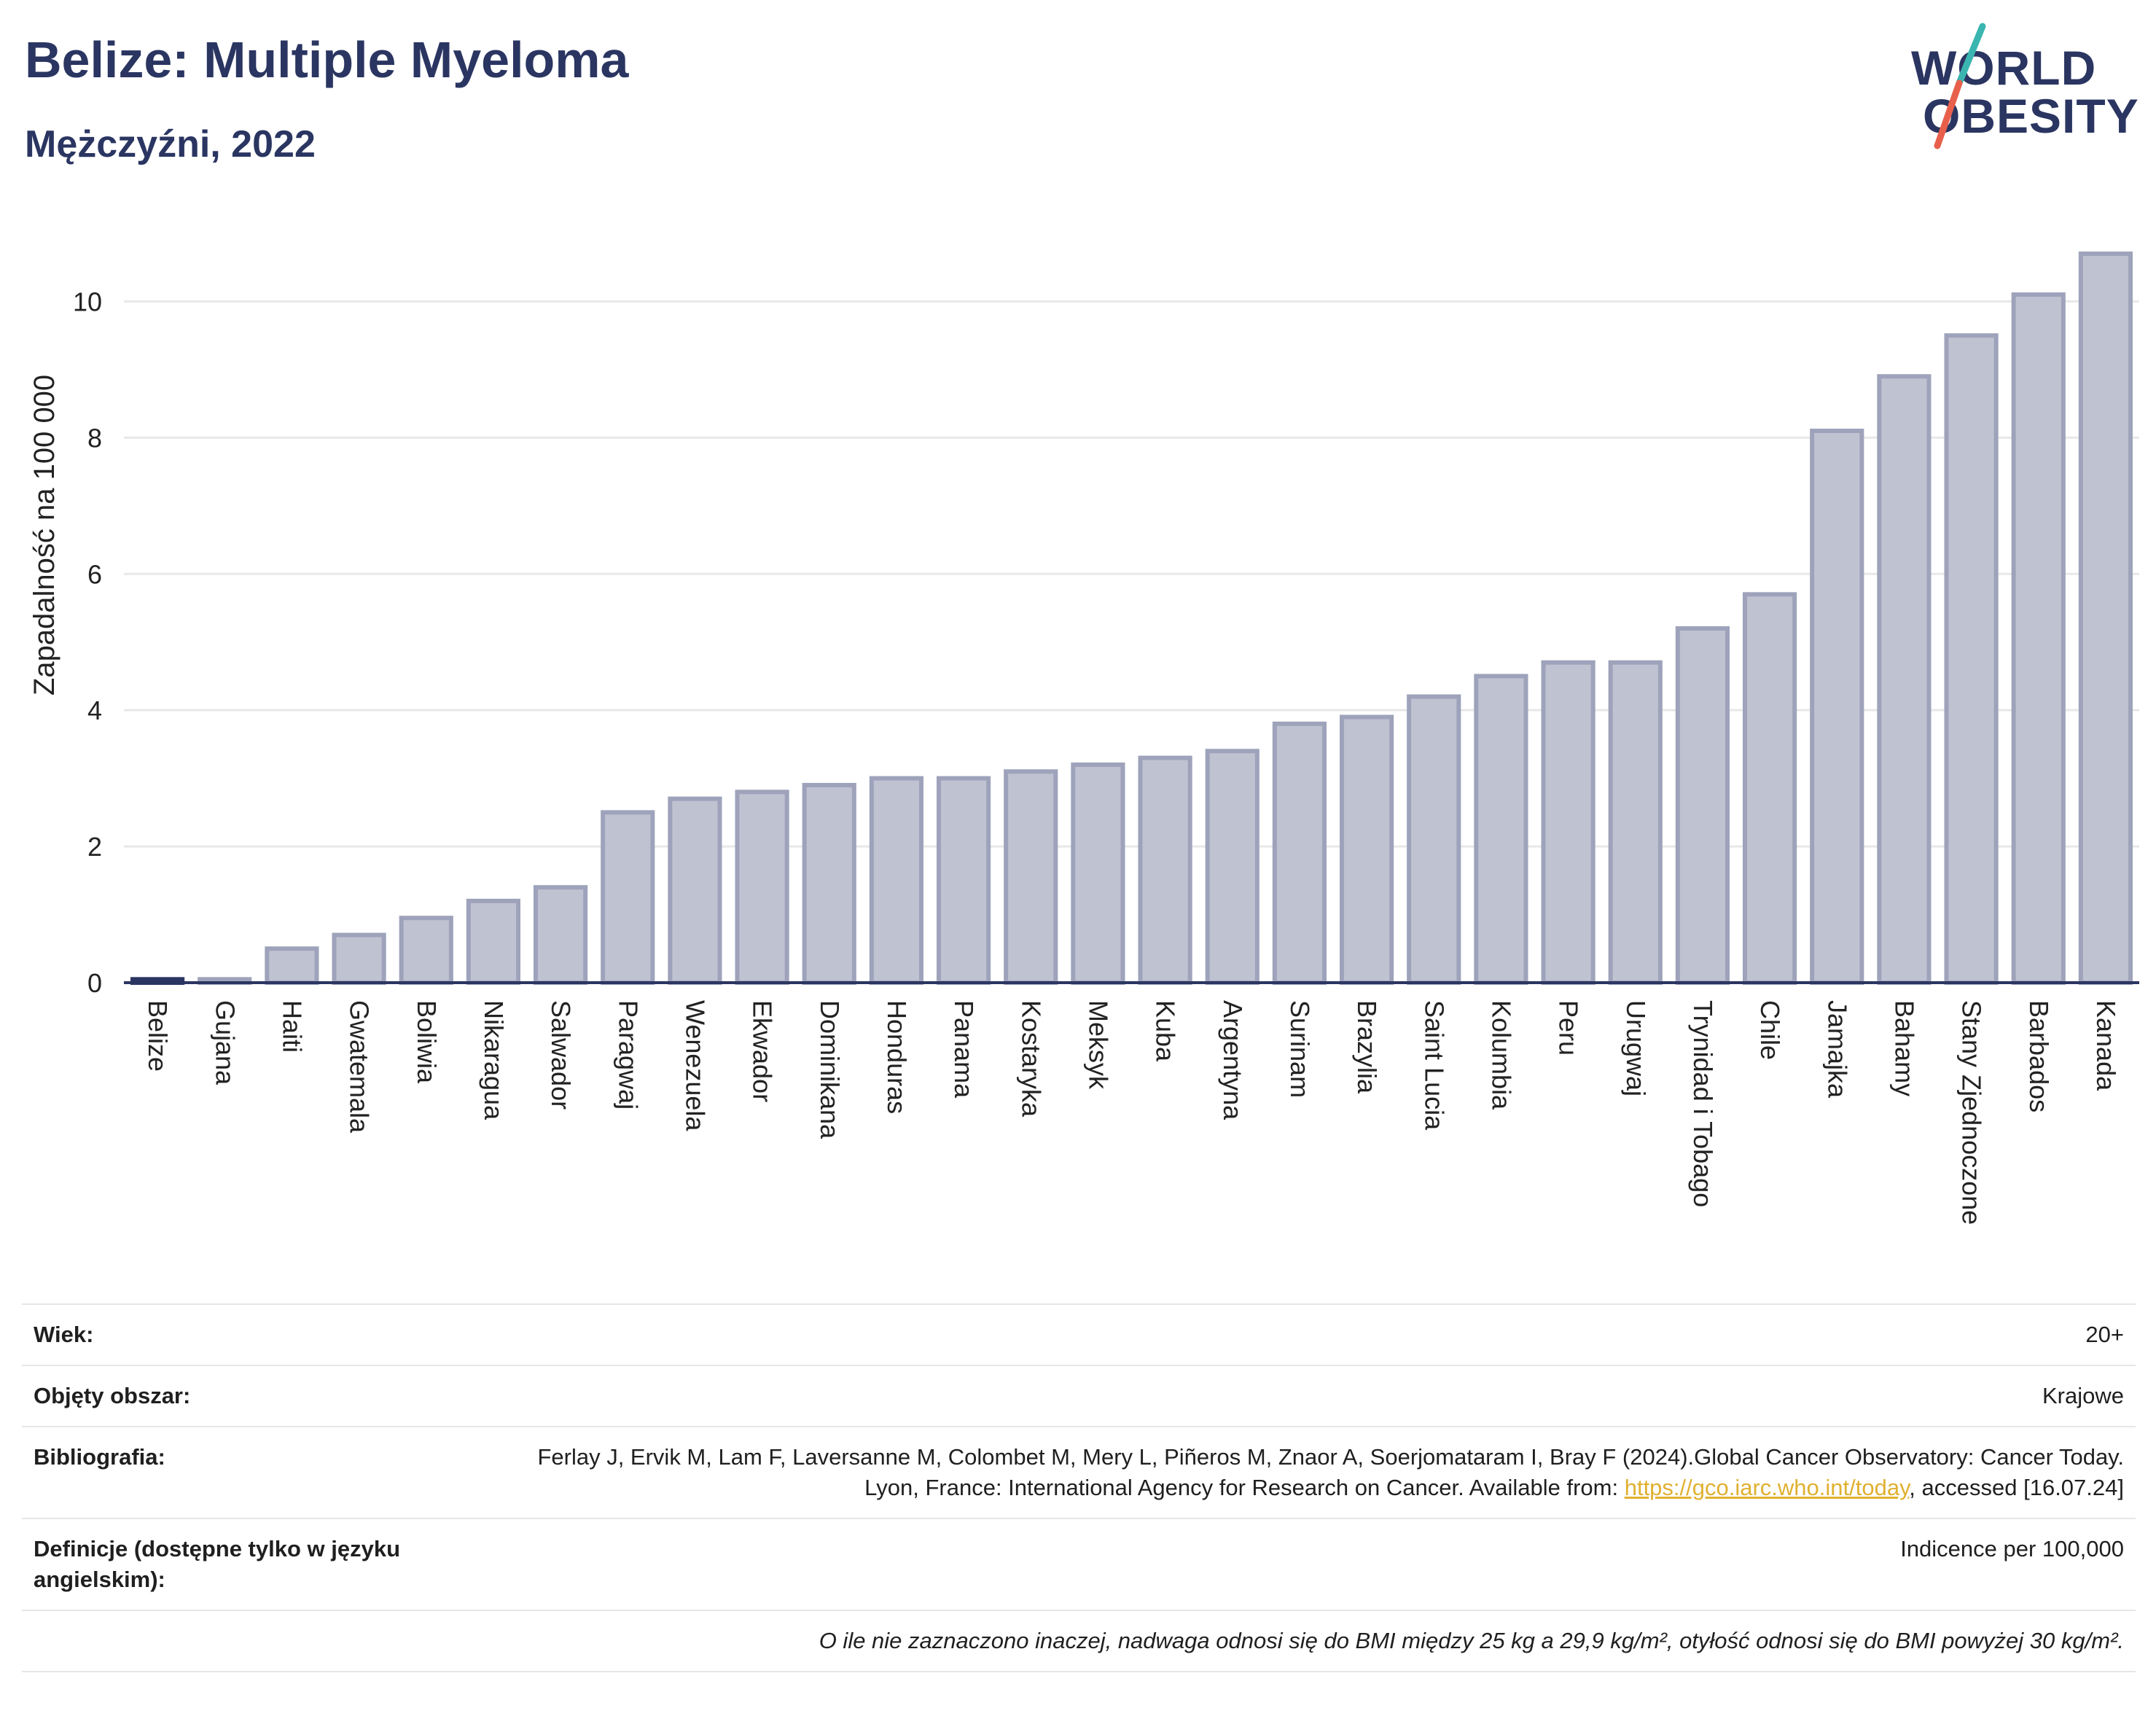  What do you see at coordinates (100, 1457) in the screenshot?
I see `bibliography-label: Bibliografia:` at bounding box center [100, 1457].